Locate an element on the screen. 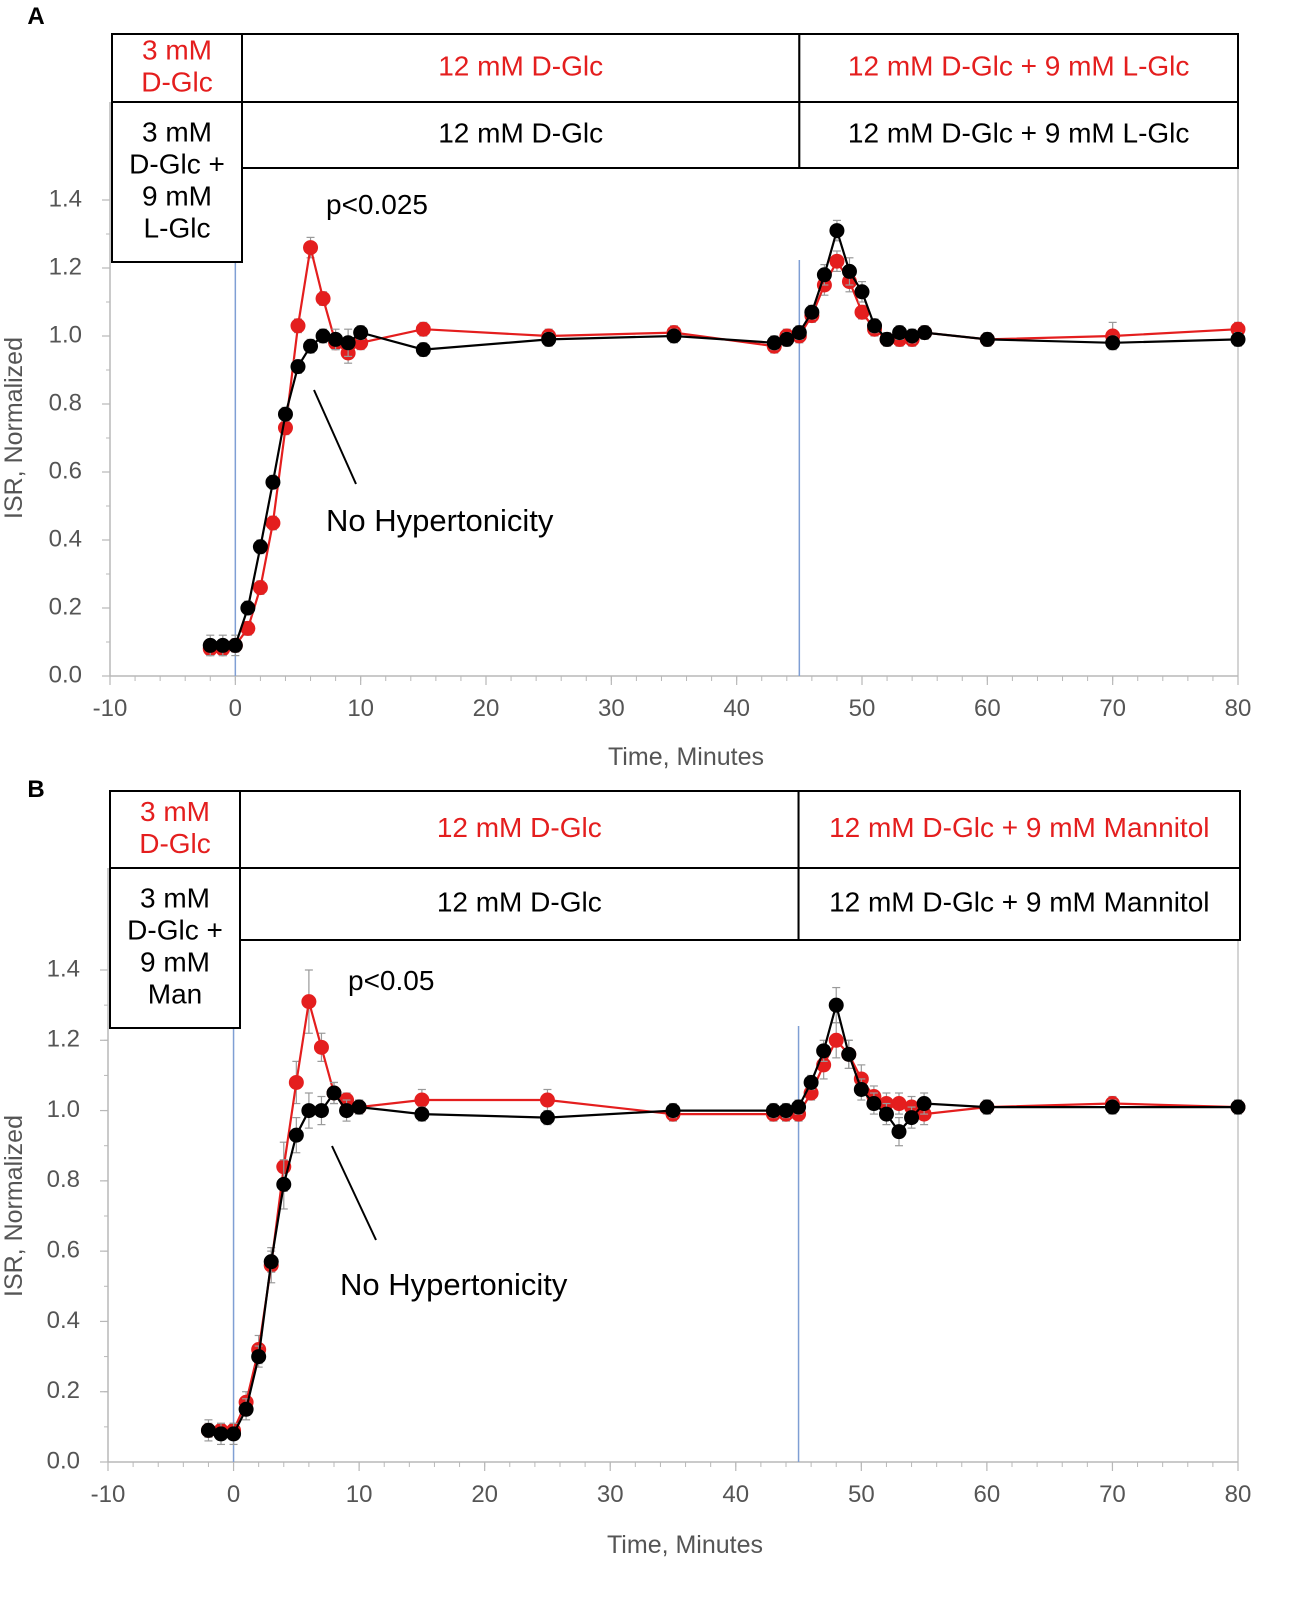 The width and height of the screenshot is (1299, 1615). condition-label-black-baseline-line: L-Glc is located at coordinates (177, 227).